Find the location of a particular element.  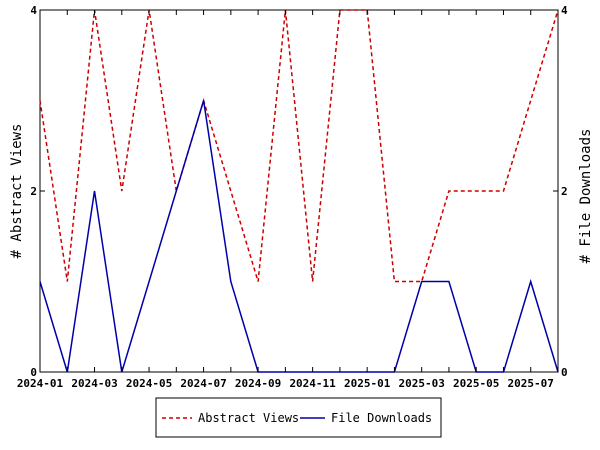

y-tick-label-right: 0 is located at coordinates (564, 372).